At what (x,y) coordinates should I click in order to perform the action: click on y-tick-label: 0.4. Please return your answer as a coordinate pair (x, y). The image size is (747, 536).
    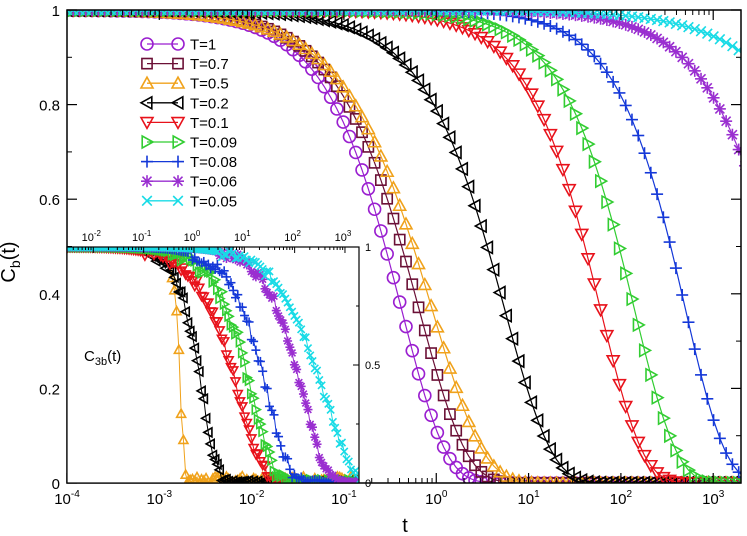
    Looking at the image, I should click on (49, 295).